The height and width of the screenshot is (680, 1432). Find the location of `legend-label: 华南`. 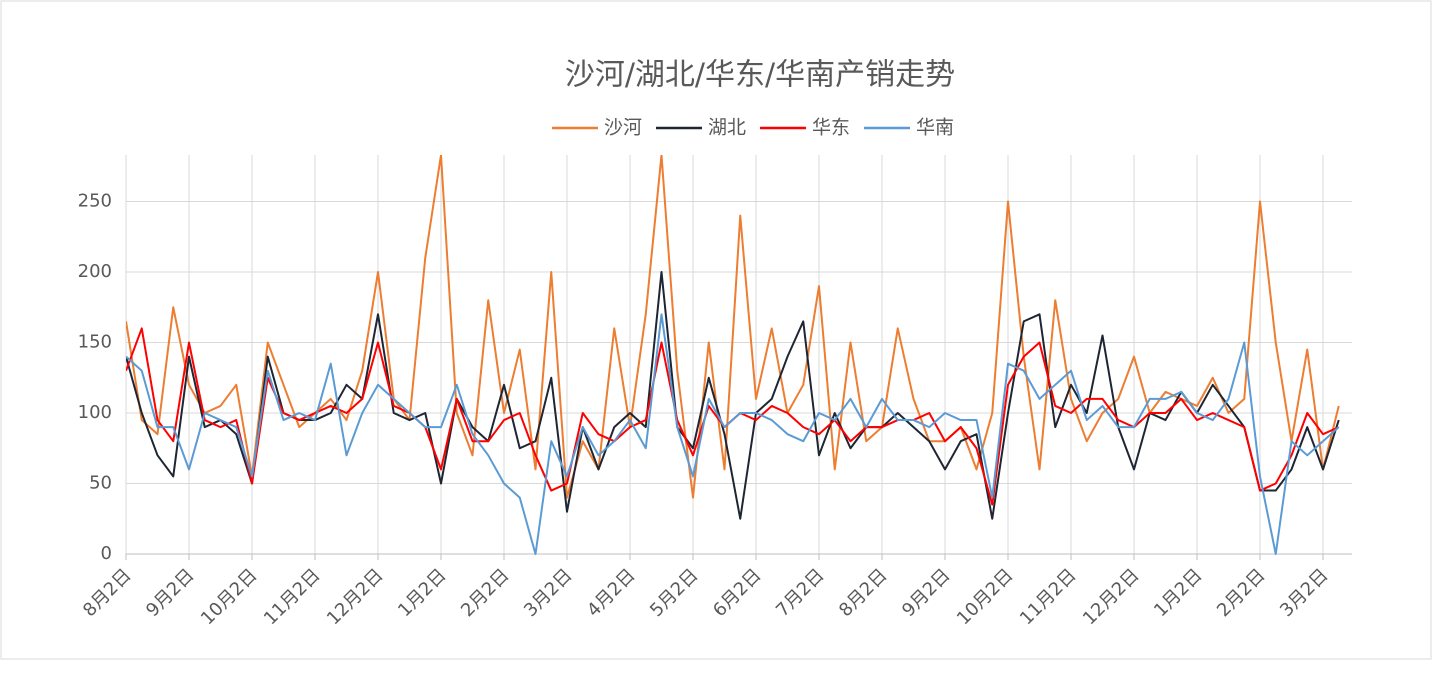

legend-label: 华南 is located at coordinates (935, 128).